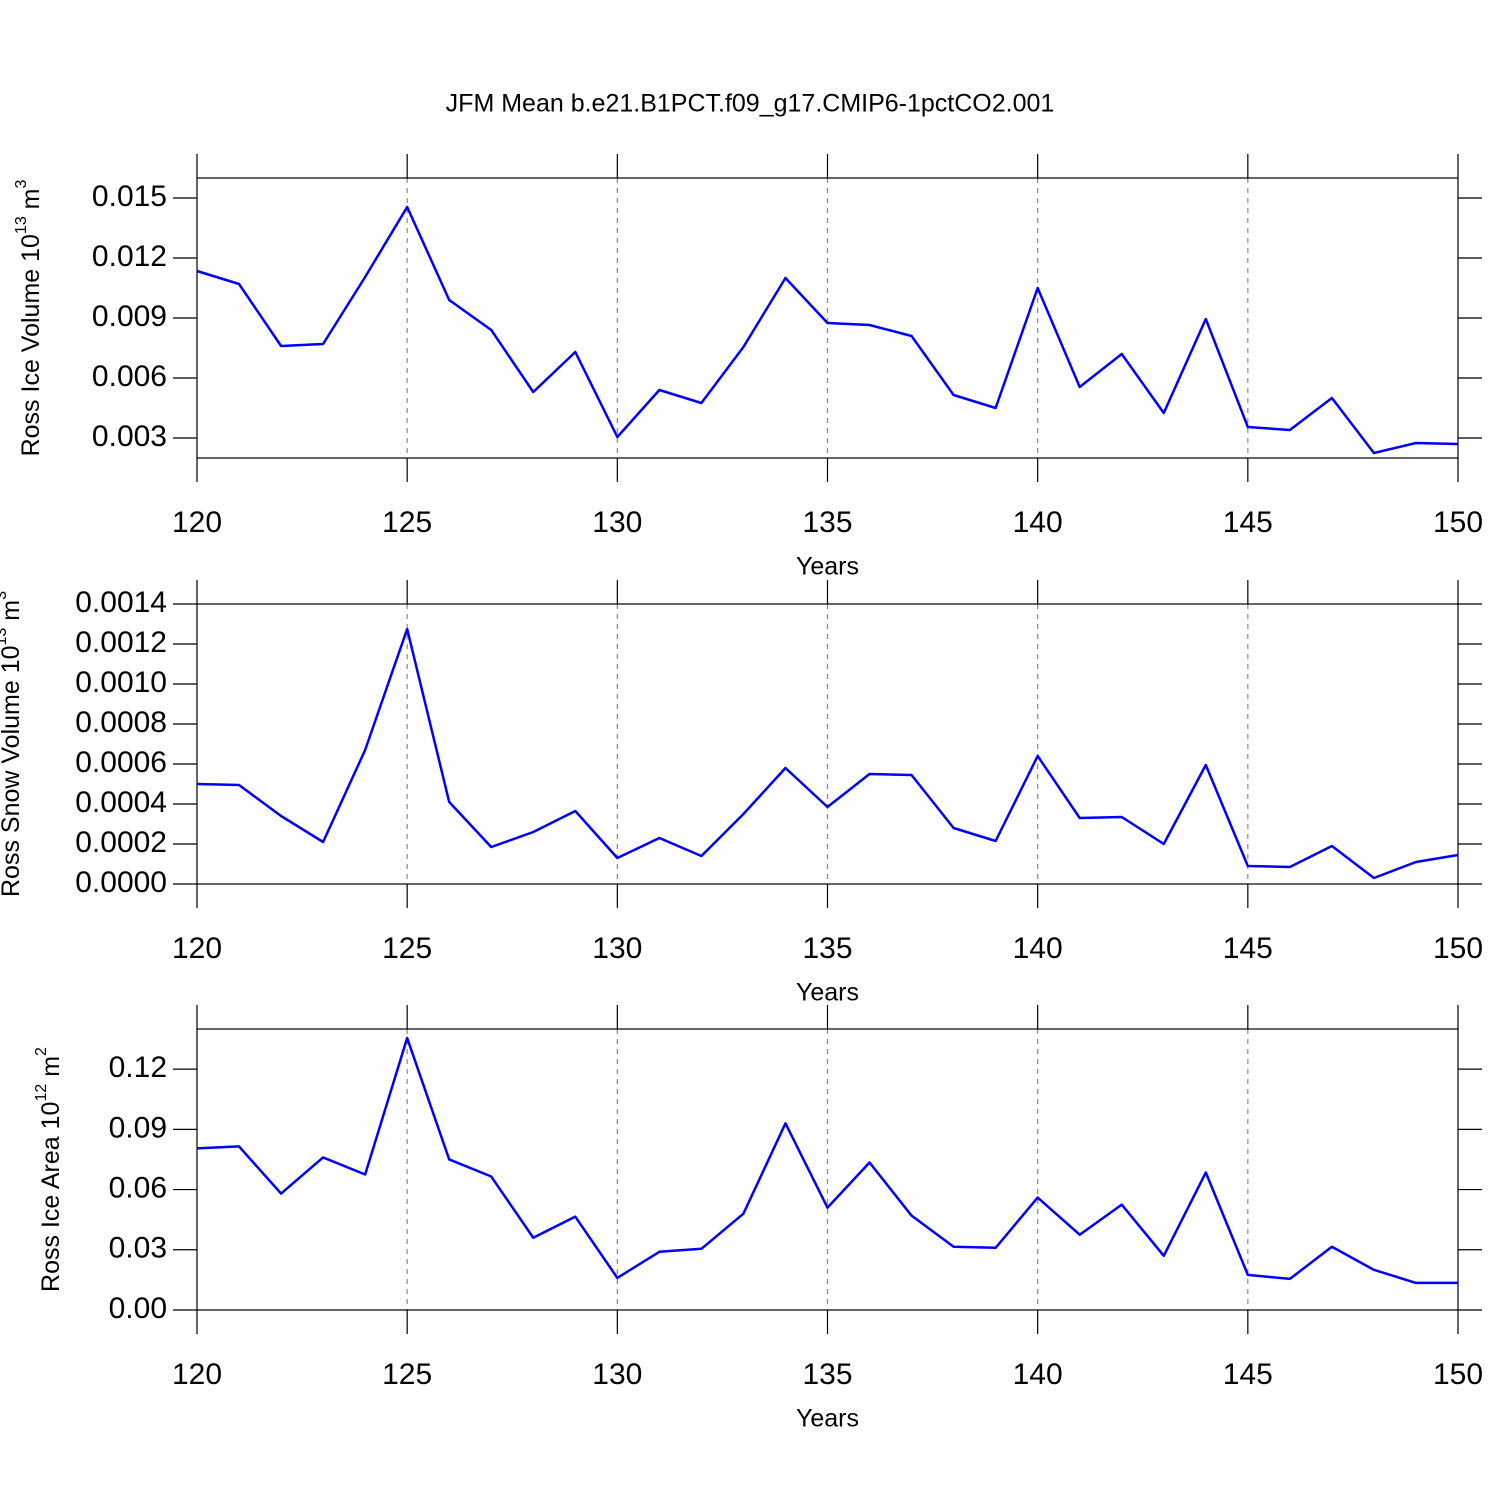  What do you see at coordinates (121, 722) in the screenshot?
I see `y-tick-label: 0.0008` at bounding box center [121, 722].